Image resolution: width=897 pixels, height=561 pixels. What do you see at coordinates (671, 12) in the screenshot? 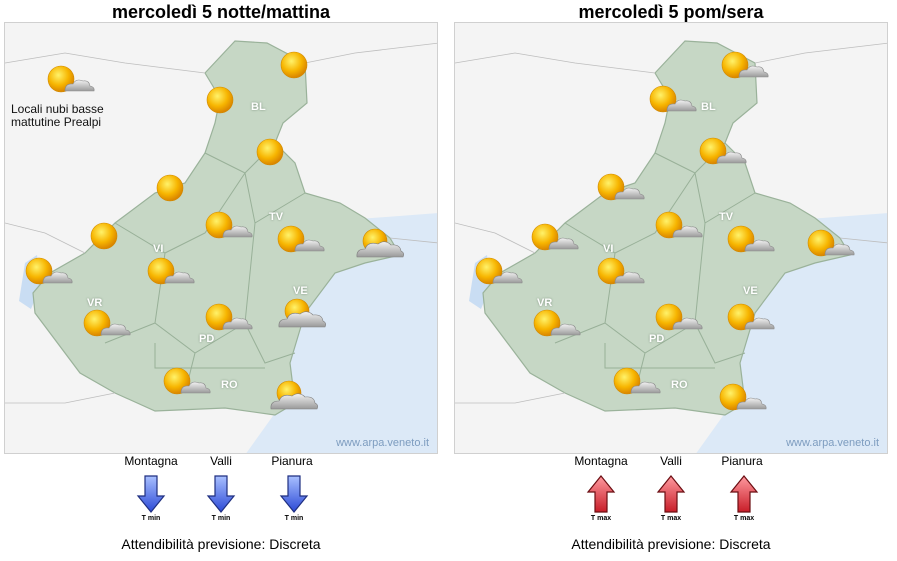
I see `panel-title: mercoledì 5 pom/sera` at bounding box center [671, 12].